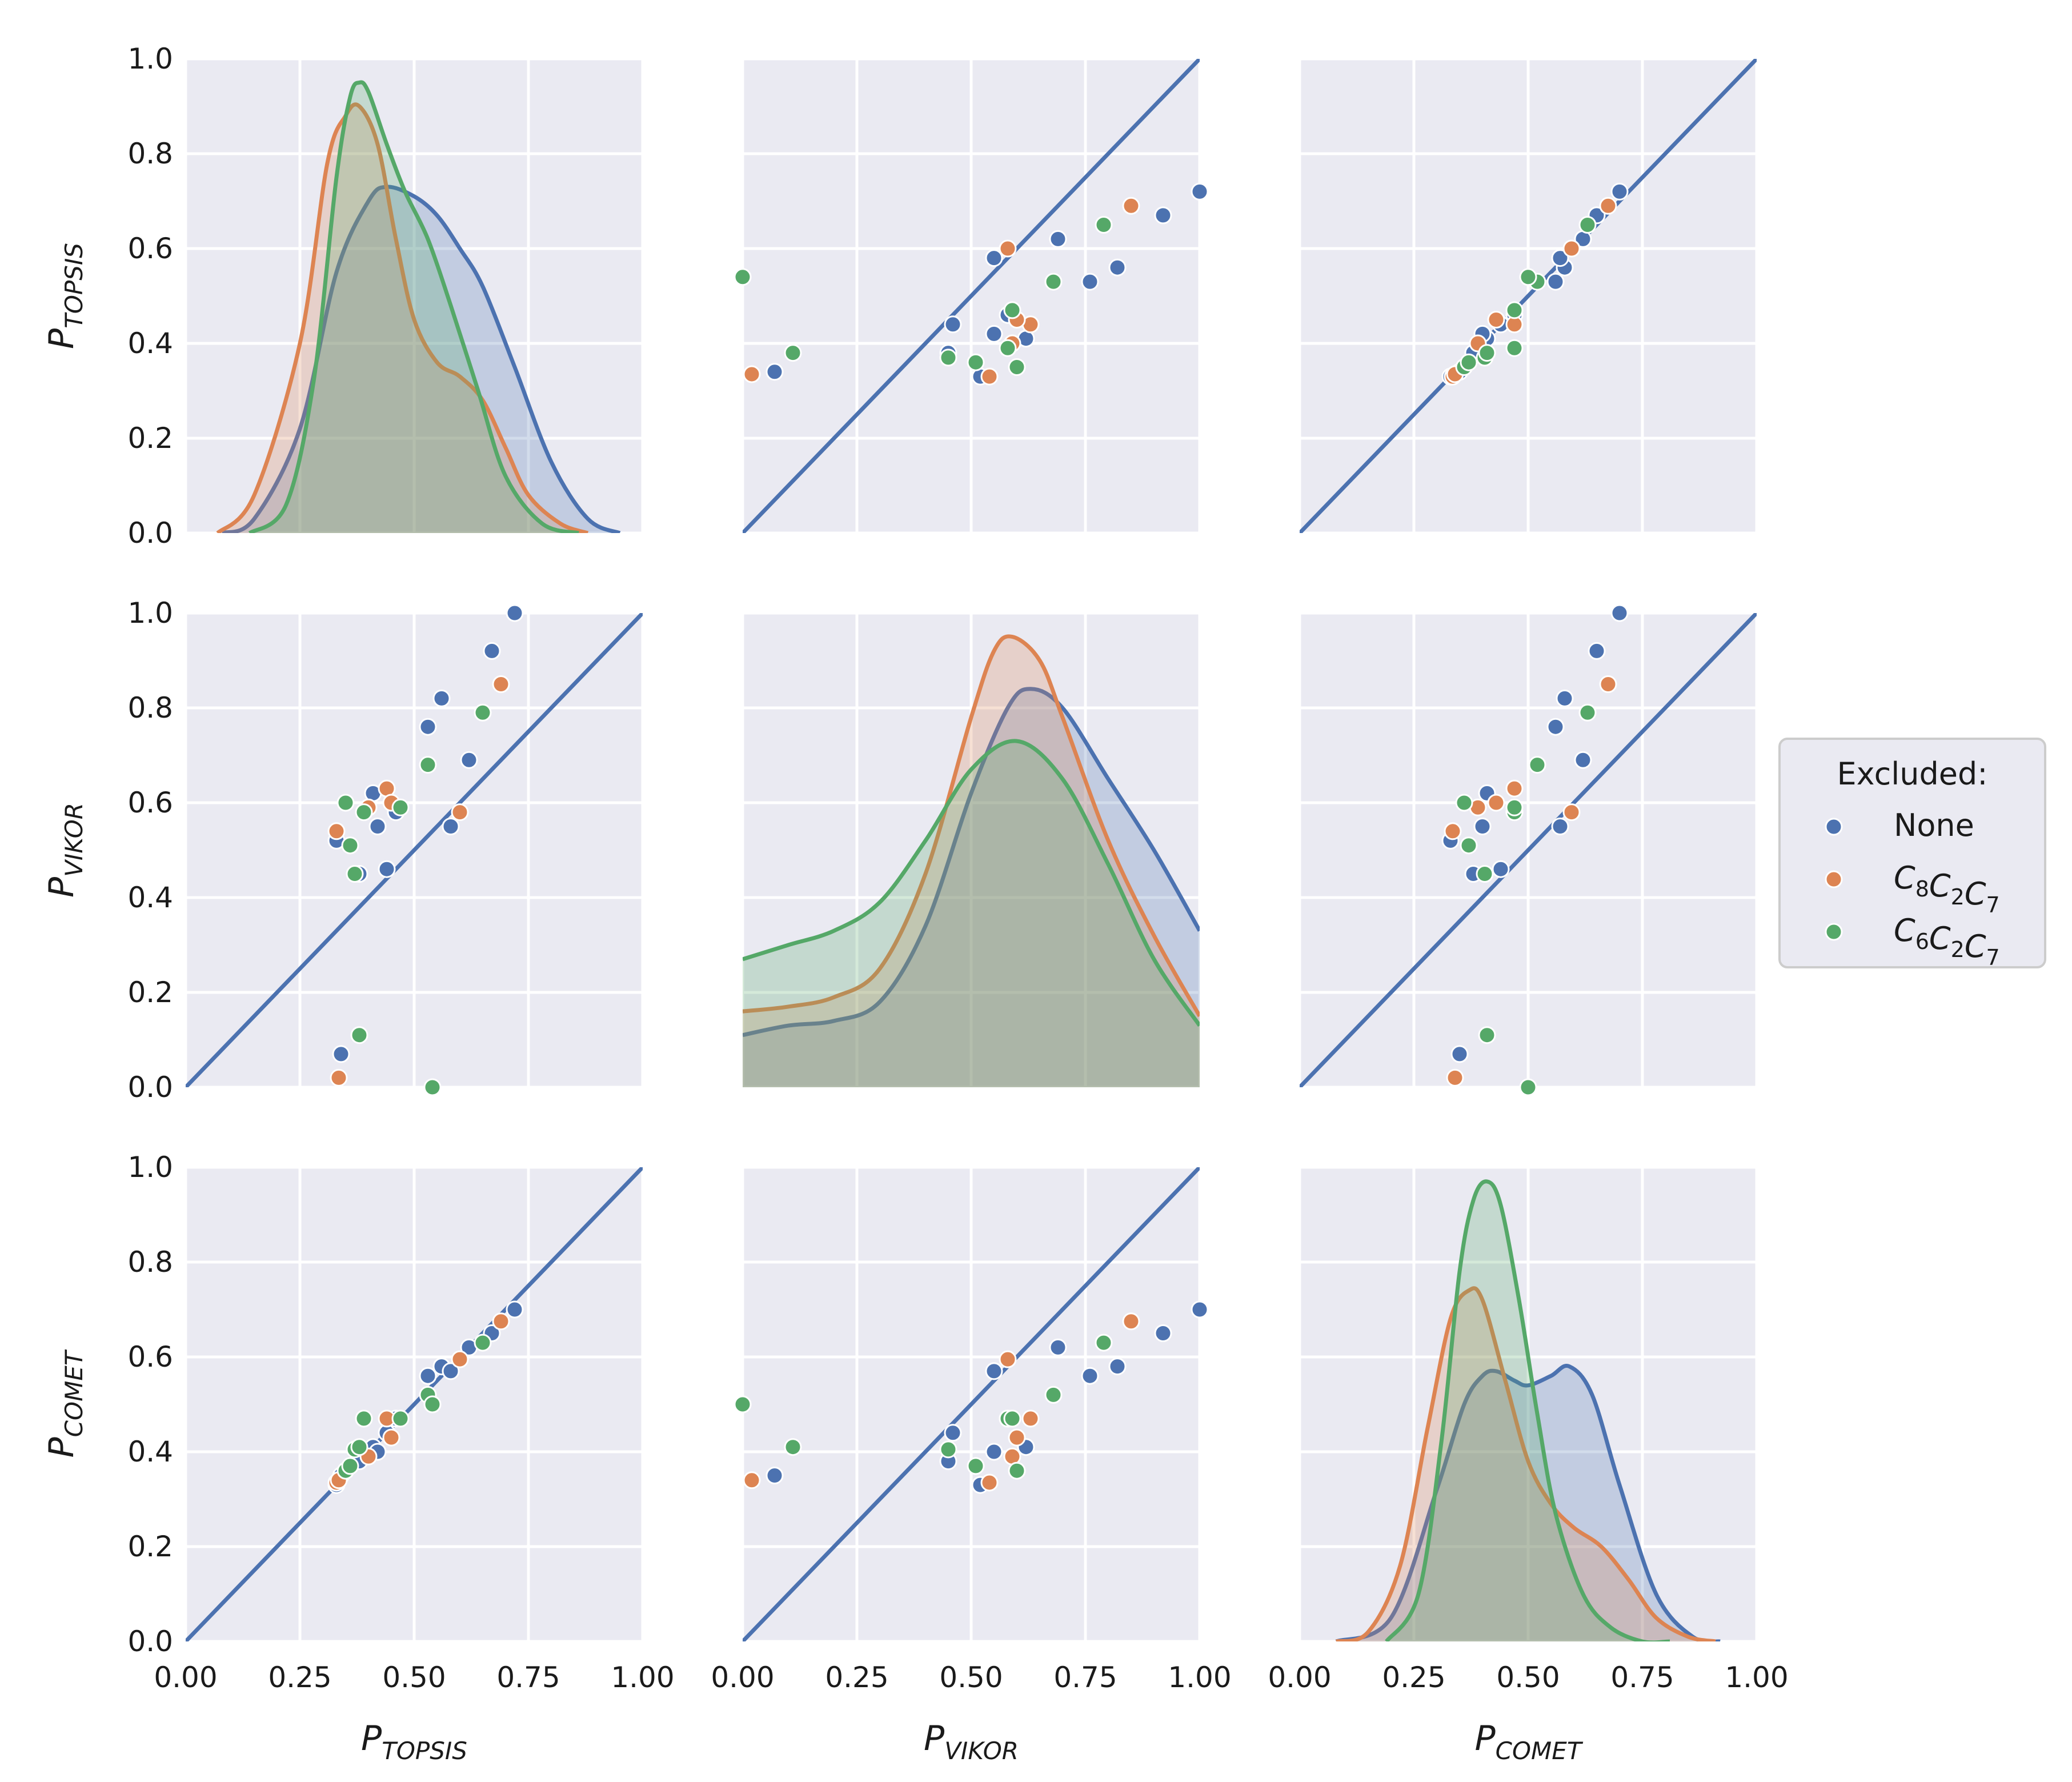 The image size is (2072, 1782). I want to click on x-axis-label: PVIKOR, so click(971, 1742).